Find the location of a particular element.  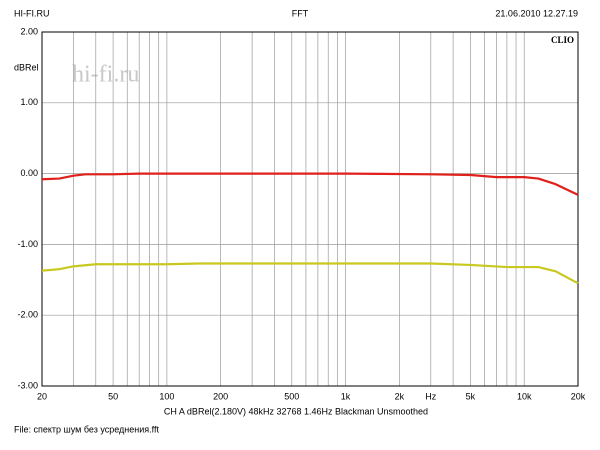

x-tick-label: 50 is located at coordinates (113, 396).